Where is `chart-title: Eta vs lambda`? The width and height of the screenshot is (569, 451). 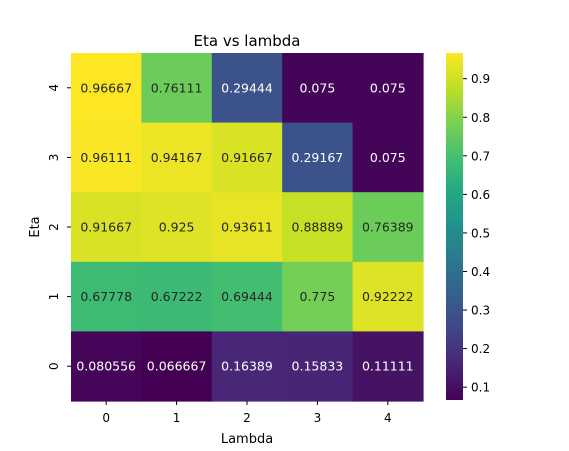
chart-title: Eta vs lambda is located at coordinates (247, 41).